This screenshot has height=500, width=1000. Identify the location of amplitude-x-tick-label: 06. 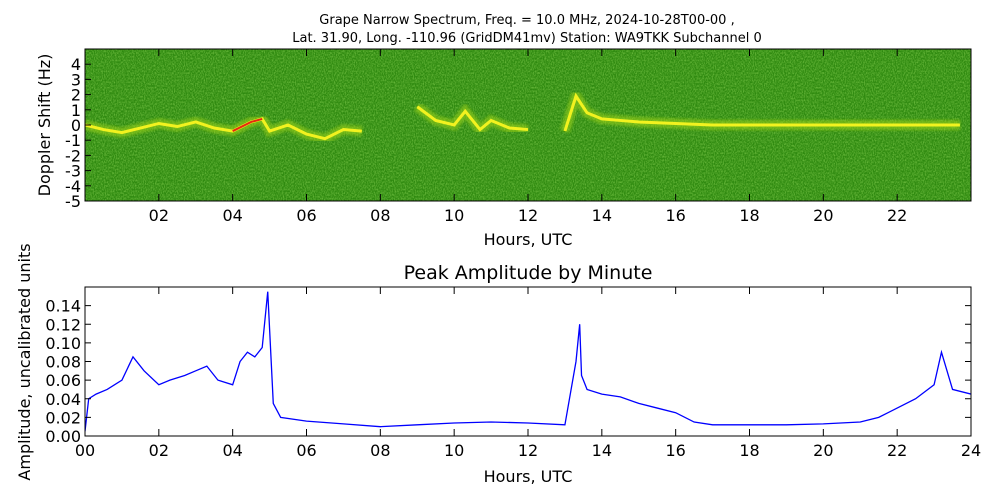
(306, 450).